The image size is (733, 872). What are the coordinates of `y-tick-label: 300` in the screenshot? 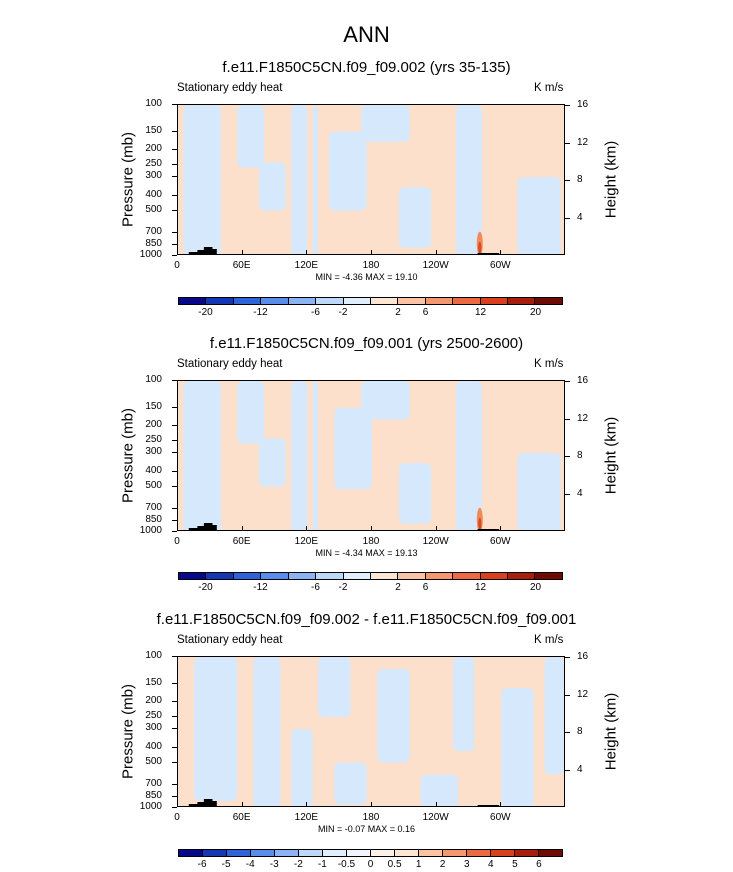 It's located at (153, 176).